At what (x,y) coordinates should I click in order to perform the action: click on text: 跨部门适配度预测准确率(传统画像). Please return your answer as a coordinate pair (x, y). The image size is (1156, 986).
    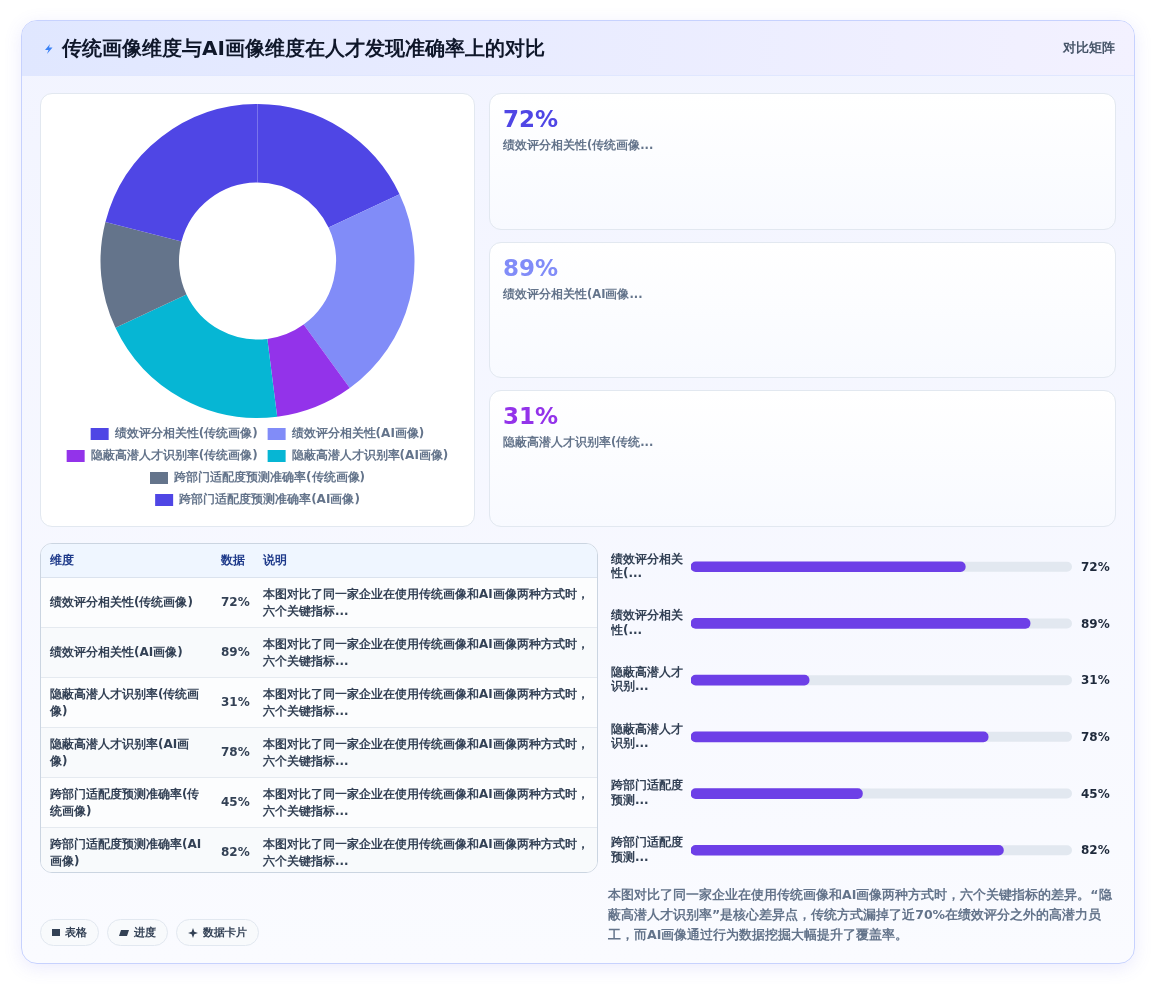
    Looking at the image, I should click on (125, 802).